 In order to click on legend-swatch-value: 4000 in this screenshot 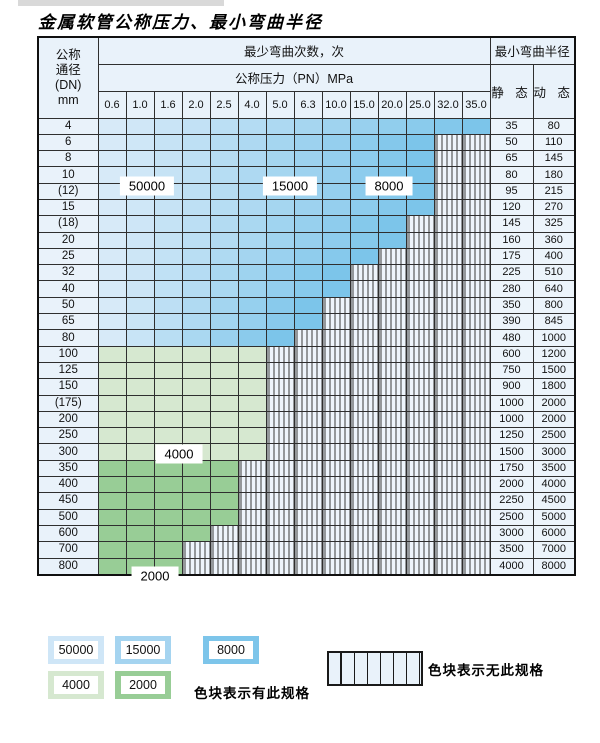, I will do `click(76, 685)`.